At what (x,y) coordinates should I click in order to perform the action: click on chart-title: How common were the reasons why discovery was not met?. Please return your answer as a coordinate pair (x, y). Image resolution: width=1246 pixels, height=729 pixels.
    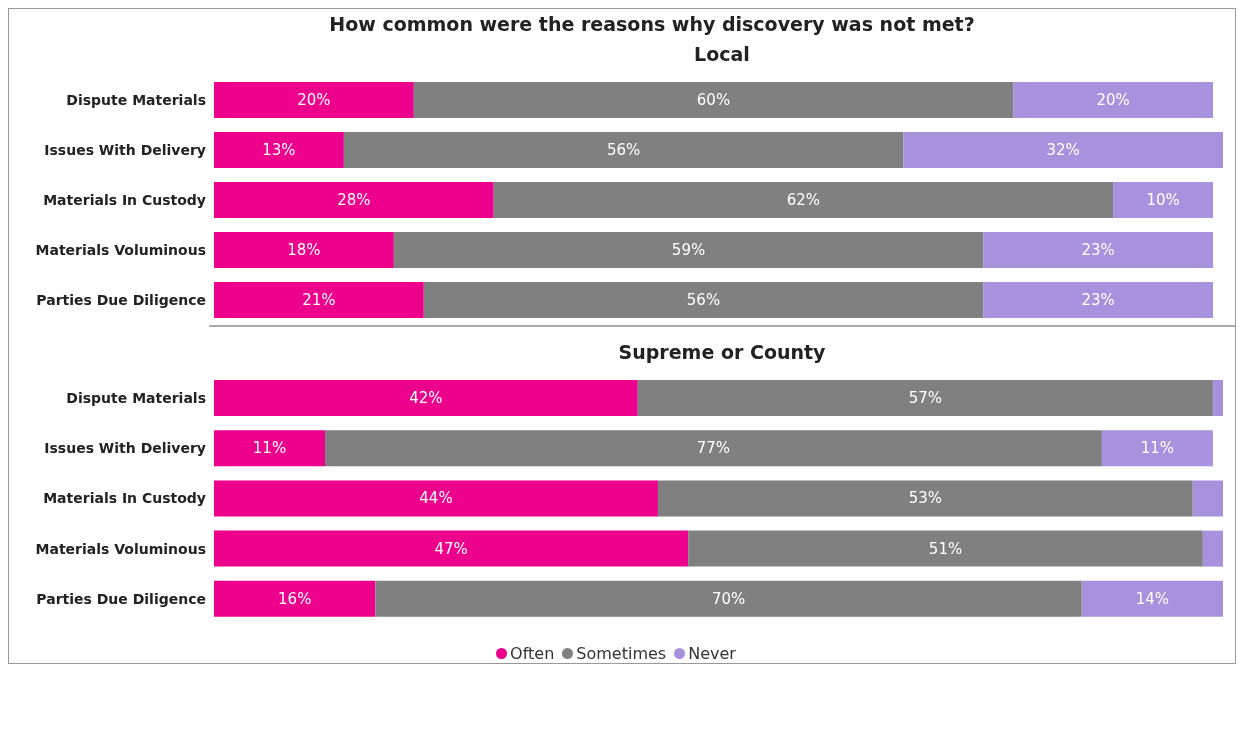
    Looking at the image, I should click on (652, 24).